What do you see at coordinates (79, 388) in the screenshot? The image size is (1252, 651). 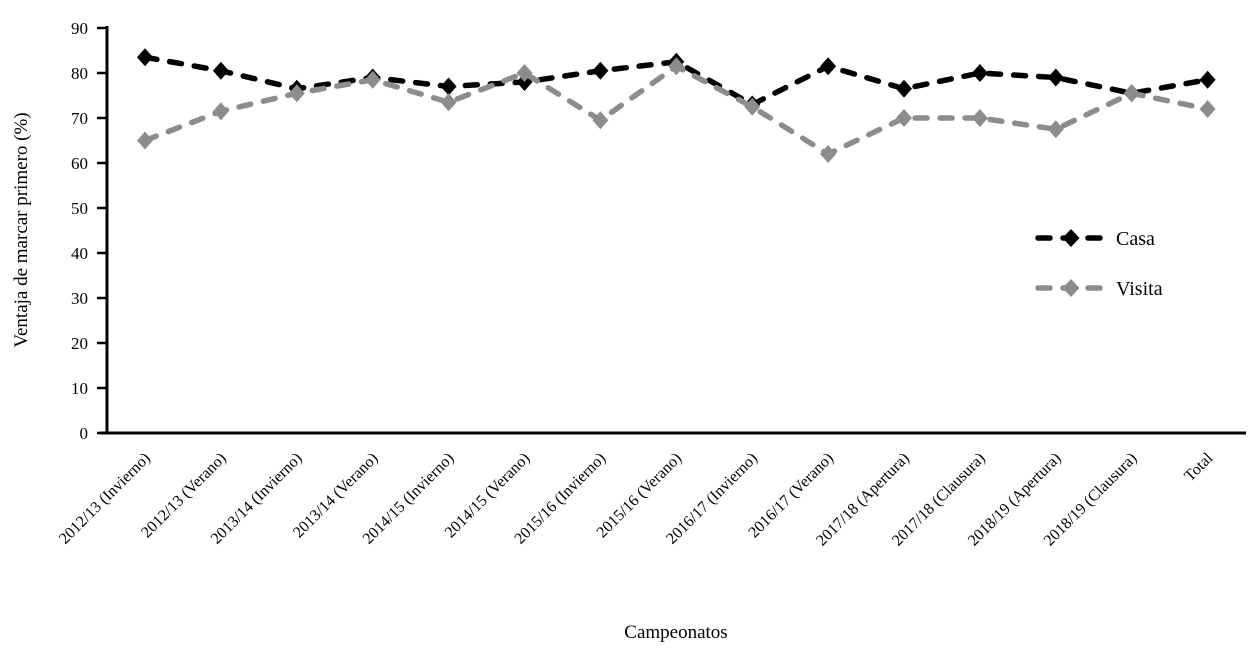 I see `y-tick-label: 10` at bounding box center [79, 388].